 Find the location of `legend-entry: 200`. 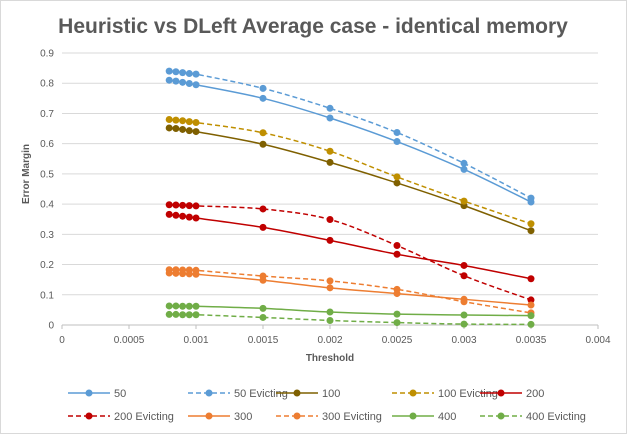

legend-entry: 200 is located at coordinates (512, 394).